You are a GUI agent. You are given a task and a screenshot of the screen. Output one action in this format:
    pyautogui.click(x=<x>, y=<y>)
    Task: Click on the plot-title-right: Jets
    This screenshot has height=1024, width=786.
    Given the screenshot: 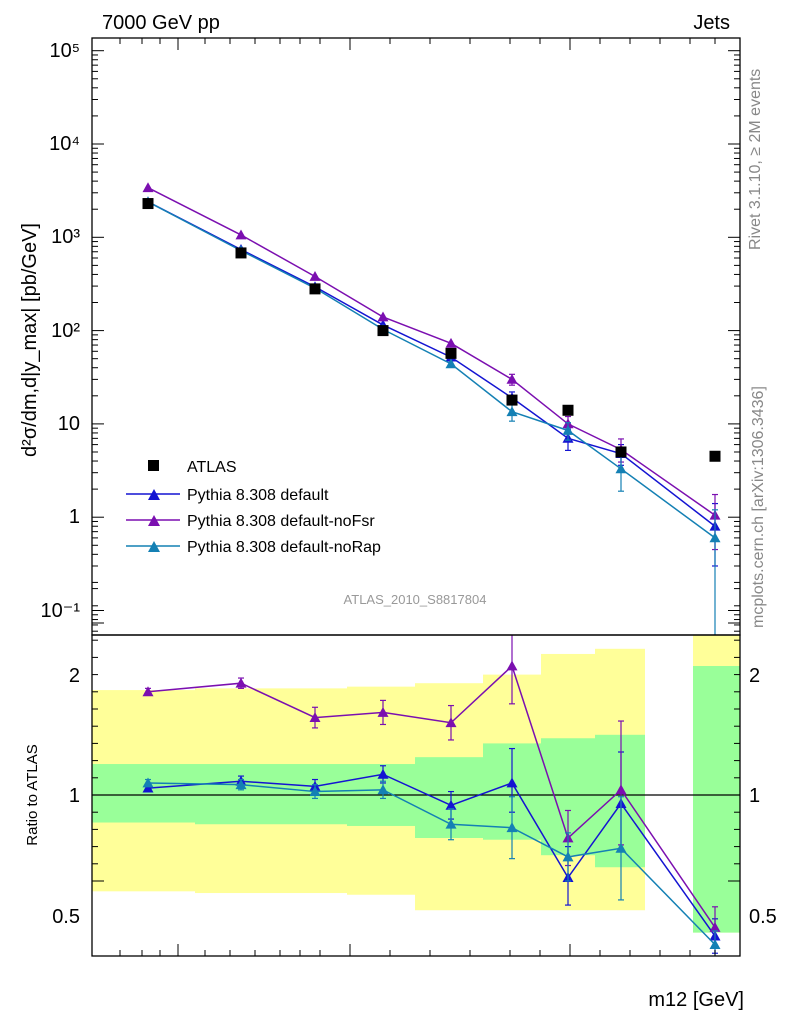 What is the action you would take?
    pyautogui.click(x=711, y=23)
    